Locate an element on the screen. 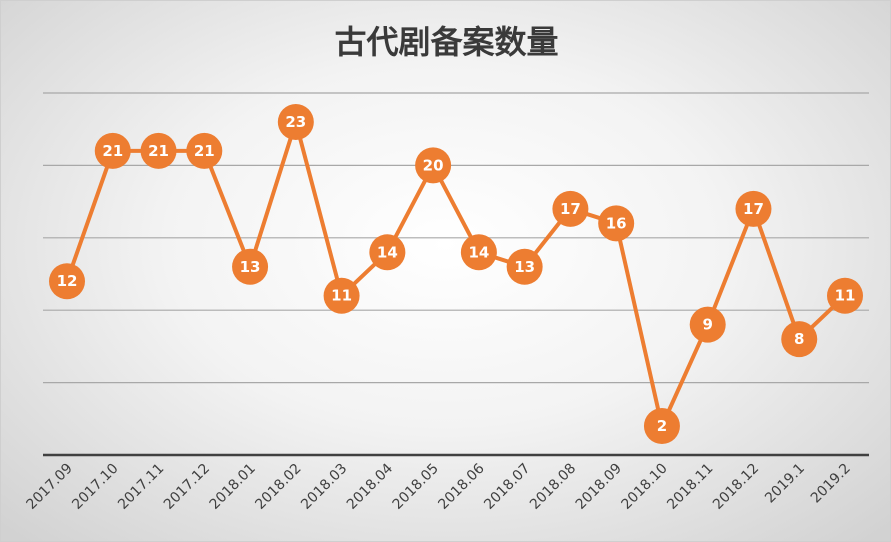 The height and width of the screenshot is (542, 891). x-tick-label: 2018.10 is located at coordinates (645, 487).